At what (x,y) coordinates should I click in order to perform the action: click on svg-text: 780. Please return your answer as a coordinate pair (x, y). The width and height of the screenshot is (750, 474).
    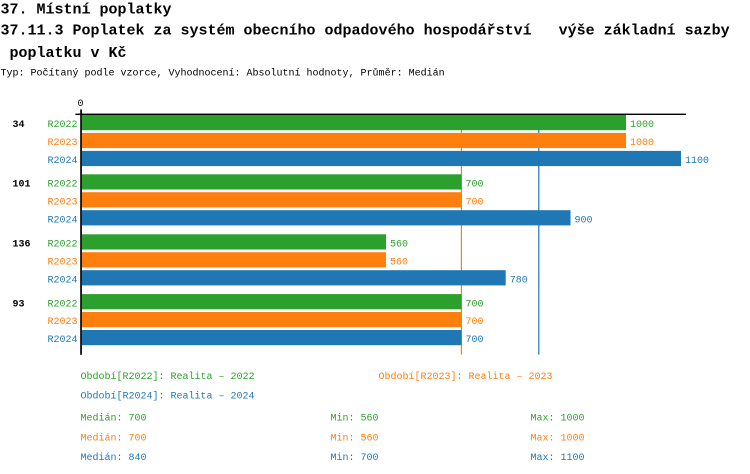
    Looking at the image, I should click on (519, 280).